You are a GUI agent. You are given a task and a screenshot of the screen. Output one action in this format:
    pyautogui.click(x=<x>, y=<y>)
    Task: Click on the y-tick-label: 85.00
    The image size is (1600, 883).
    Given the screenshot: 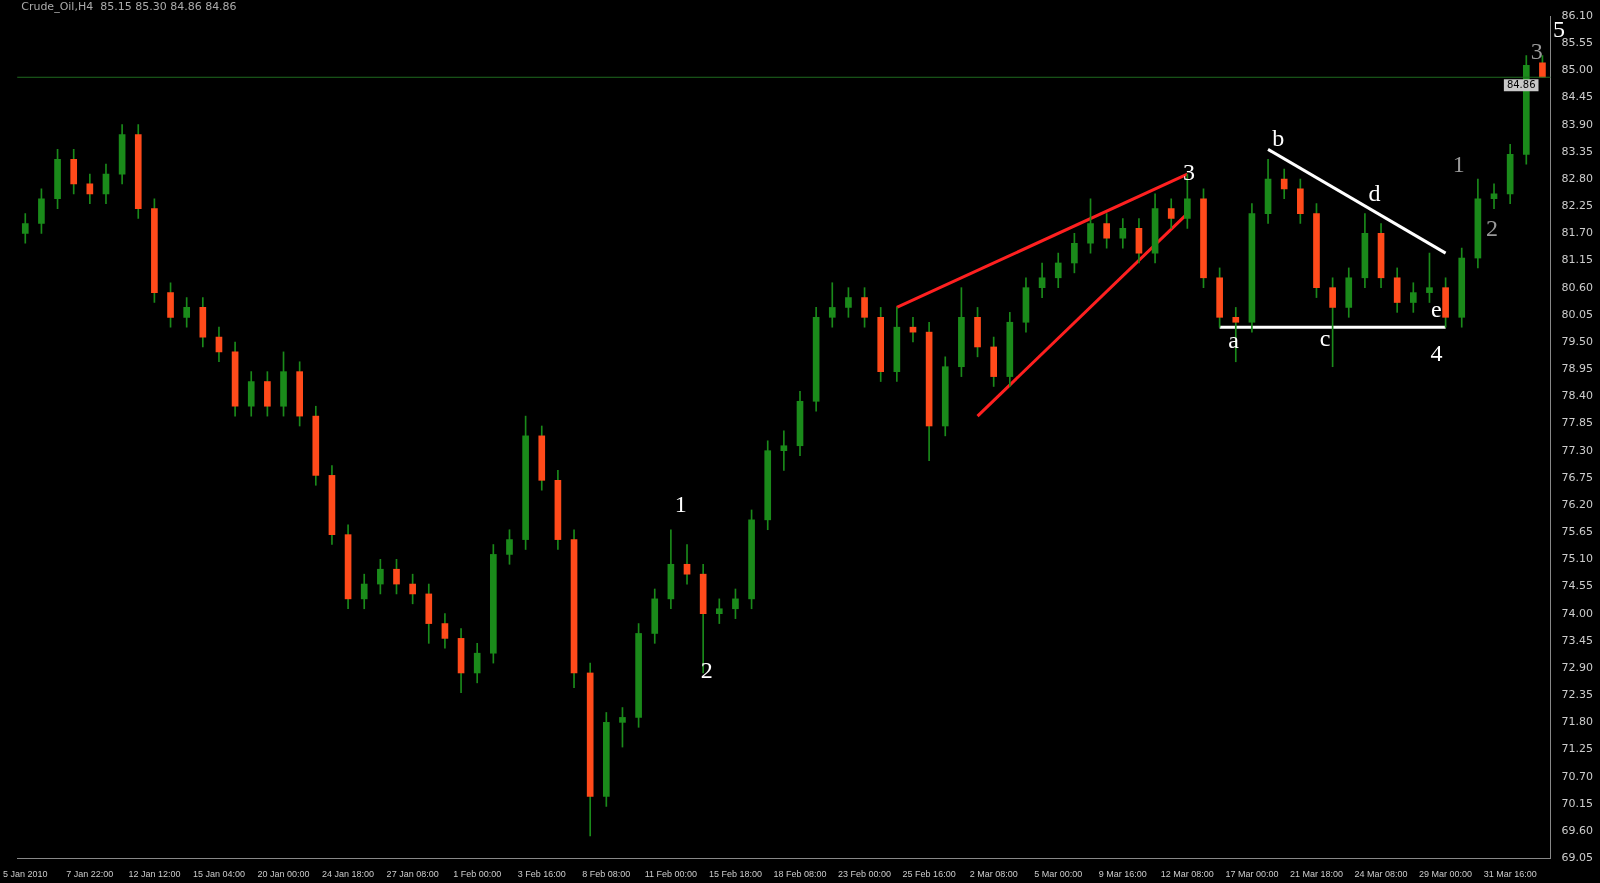 What is the action you would take?
    pyautogui.click(x=1577, y=70)
    